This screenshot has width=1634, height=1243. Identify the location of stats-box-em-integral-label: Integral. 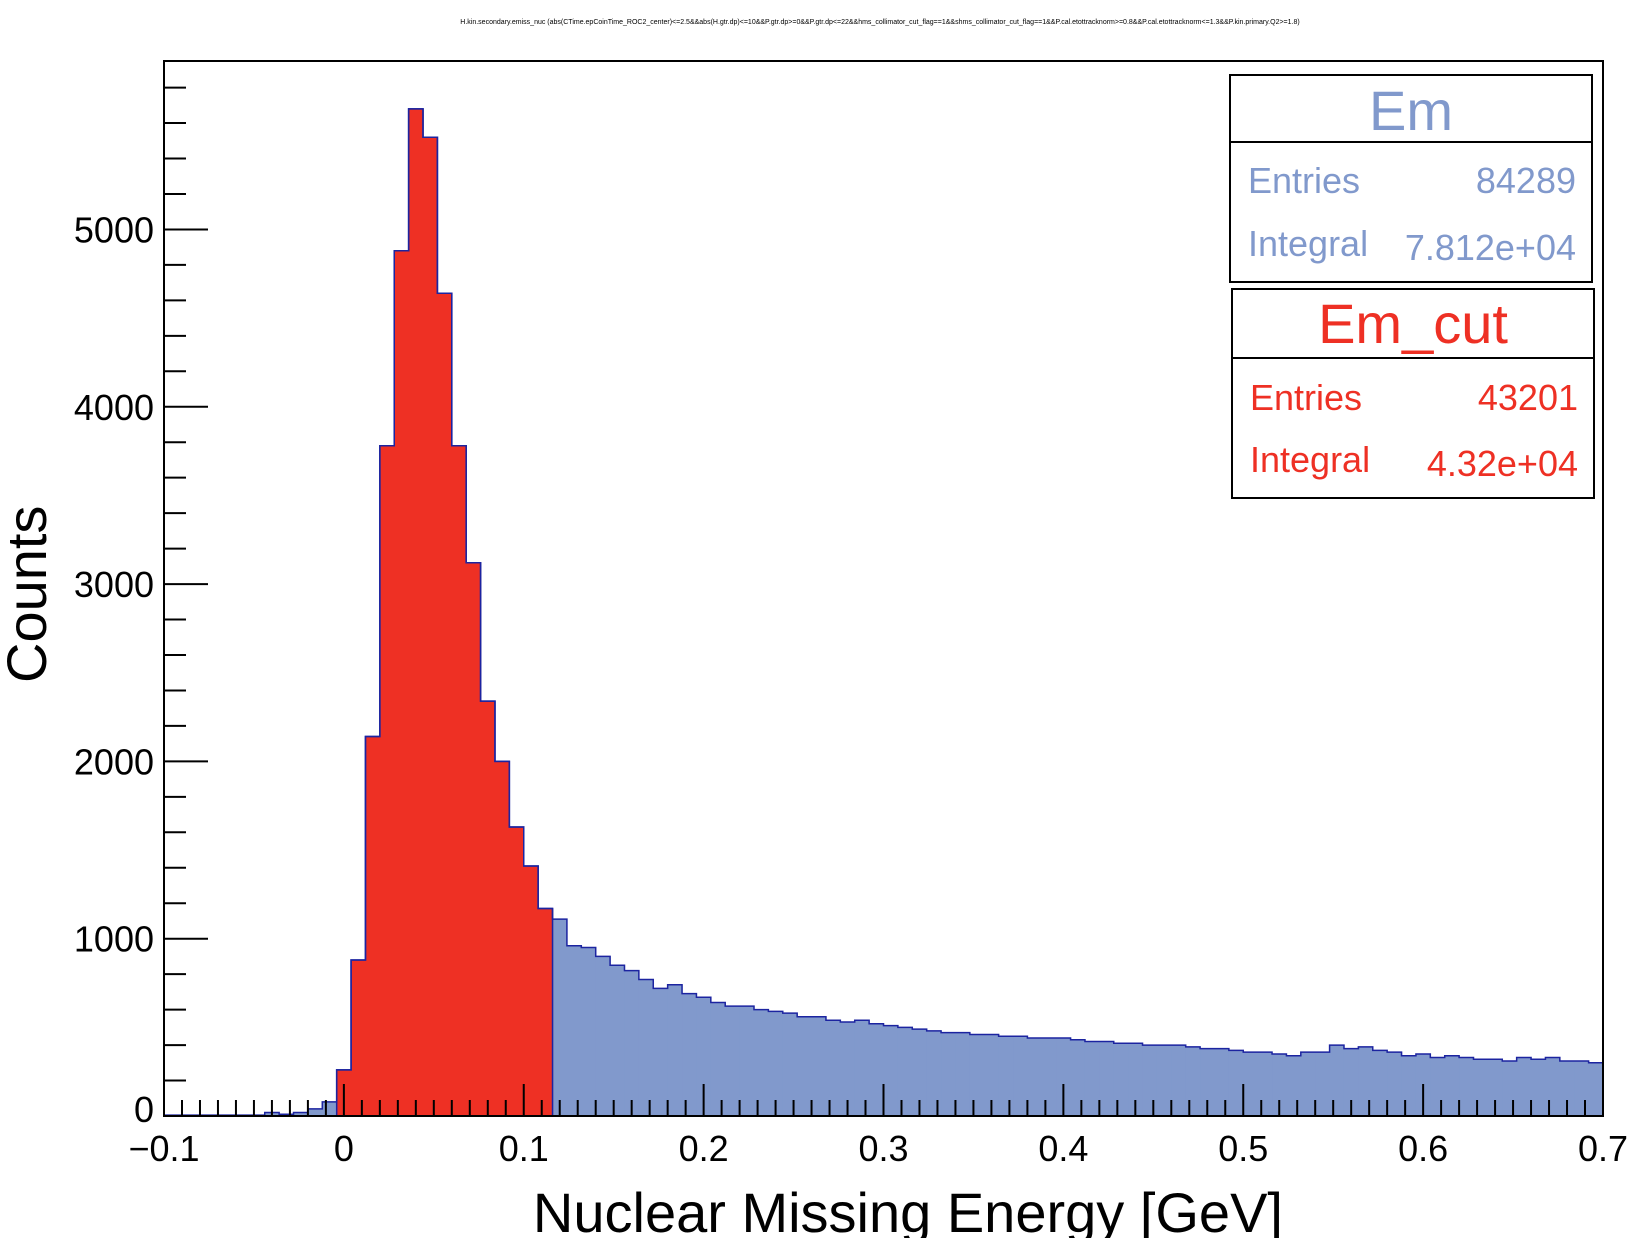
(1308, 243).